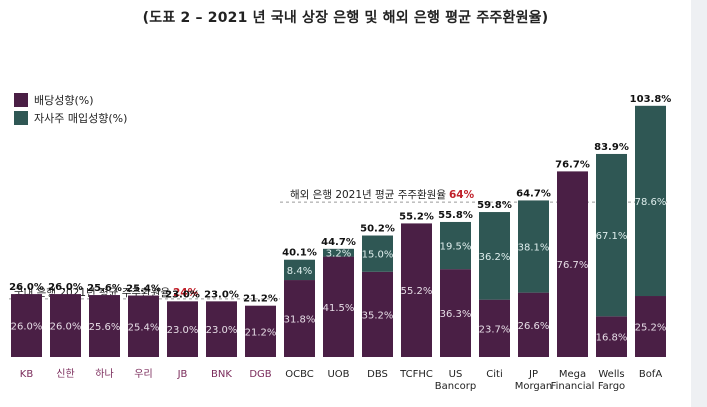 This screenshot has width=707, height=407. I want to click on category-label: BofA, so click(650, 374).